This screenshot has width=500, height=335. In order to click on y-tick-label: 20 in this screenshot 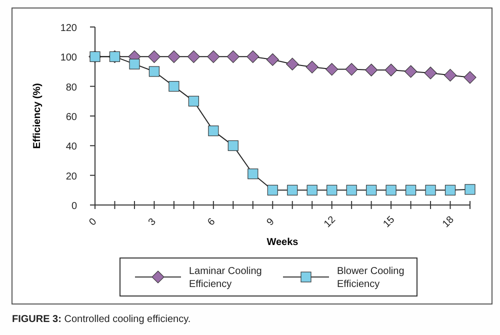, I will do `click(72, 176)`.